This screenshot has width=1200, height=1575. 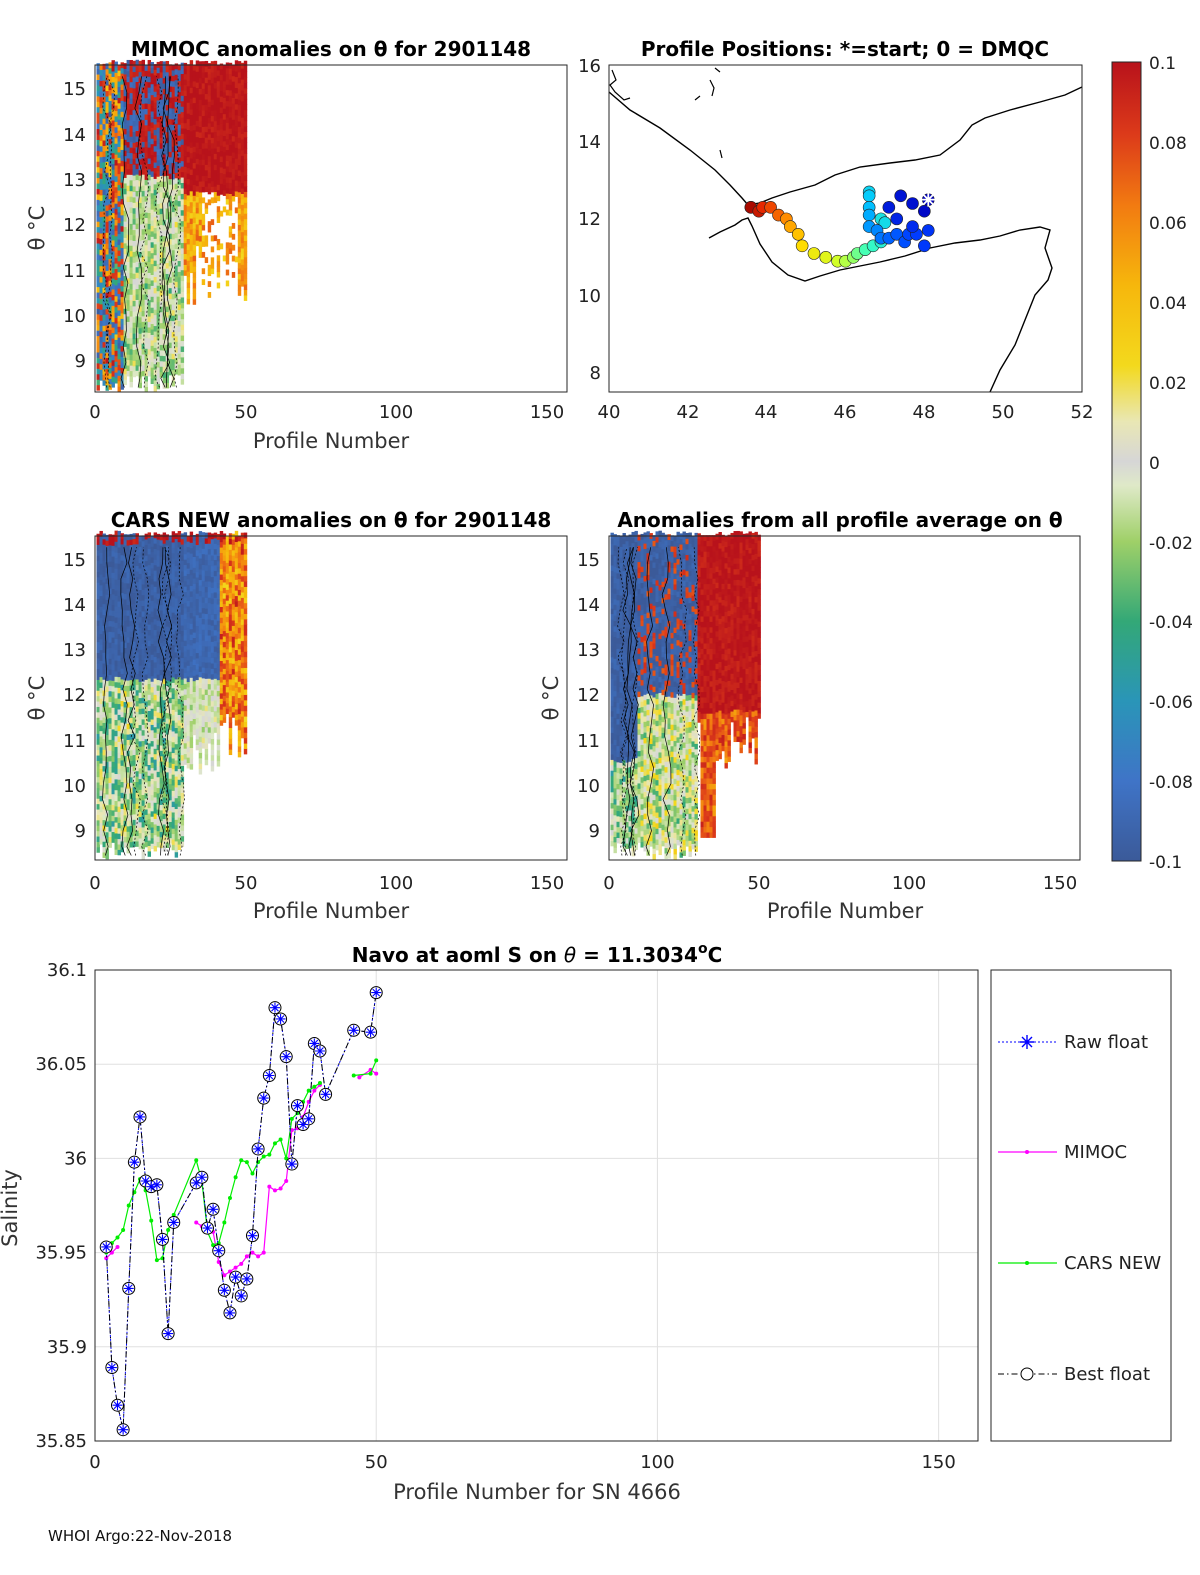 What do you see at coordinates (666, 113) in the screenshot?
I see `coastline-islands` at bounding box center [666, 113].